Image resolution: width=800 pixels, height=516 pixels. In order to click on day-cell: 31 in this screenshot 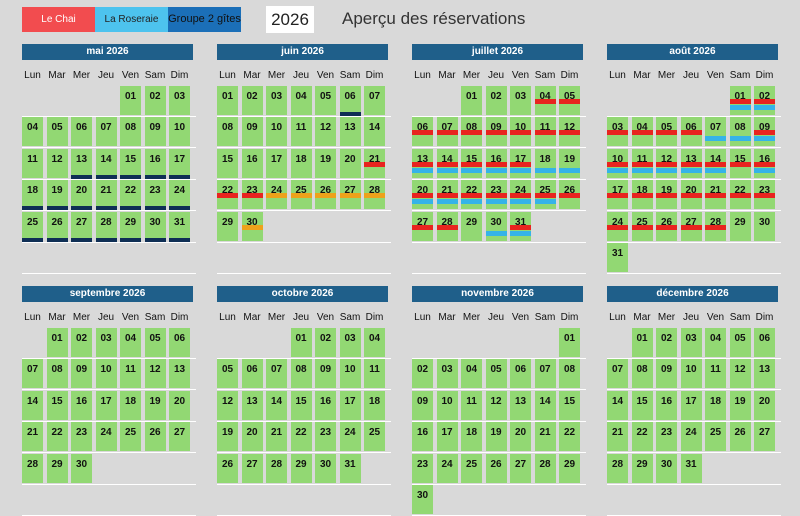, I will do `click(179, 226)`.